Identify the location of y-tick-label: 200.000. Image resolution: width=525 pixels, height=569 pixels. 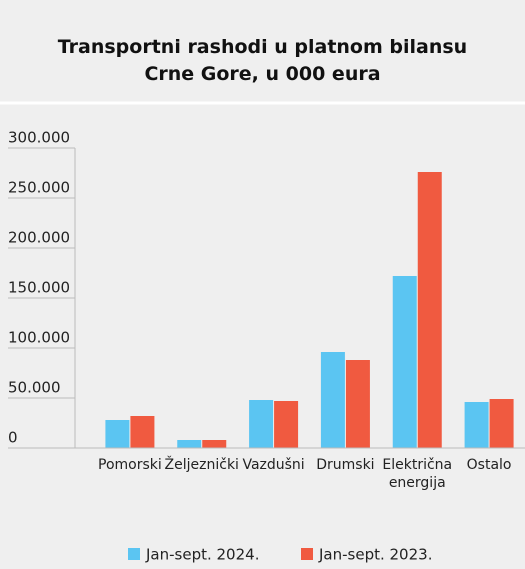
(39, 238).